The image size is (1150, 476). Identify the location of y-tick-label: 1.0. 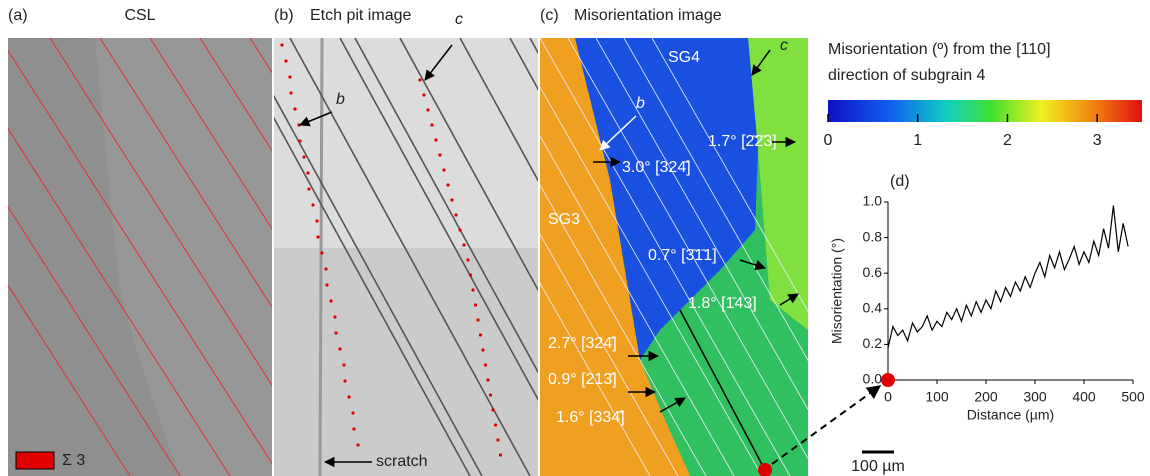
(873, 201).